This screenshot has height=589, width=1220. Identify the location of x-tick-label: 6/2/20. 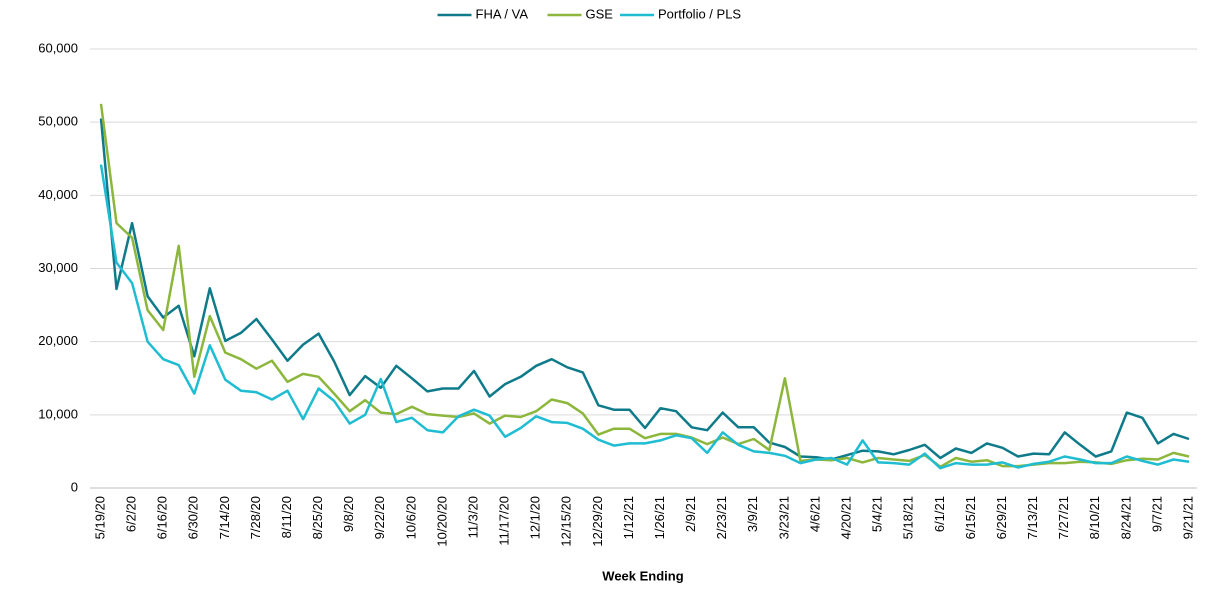
(131, 514).